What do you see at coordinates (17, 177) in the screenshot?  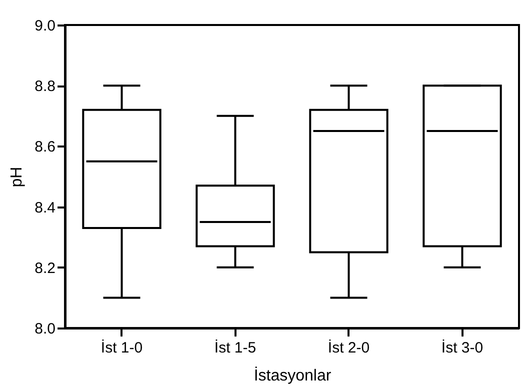 I see `y-axis-title: pH` at bounding box center [17, 177].